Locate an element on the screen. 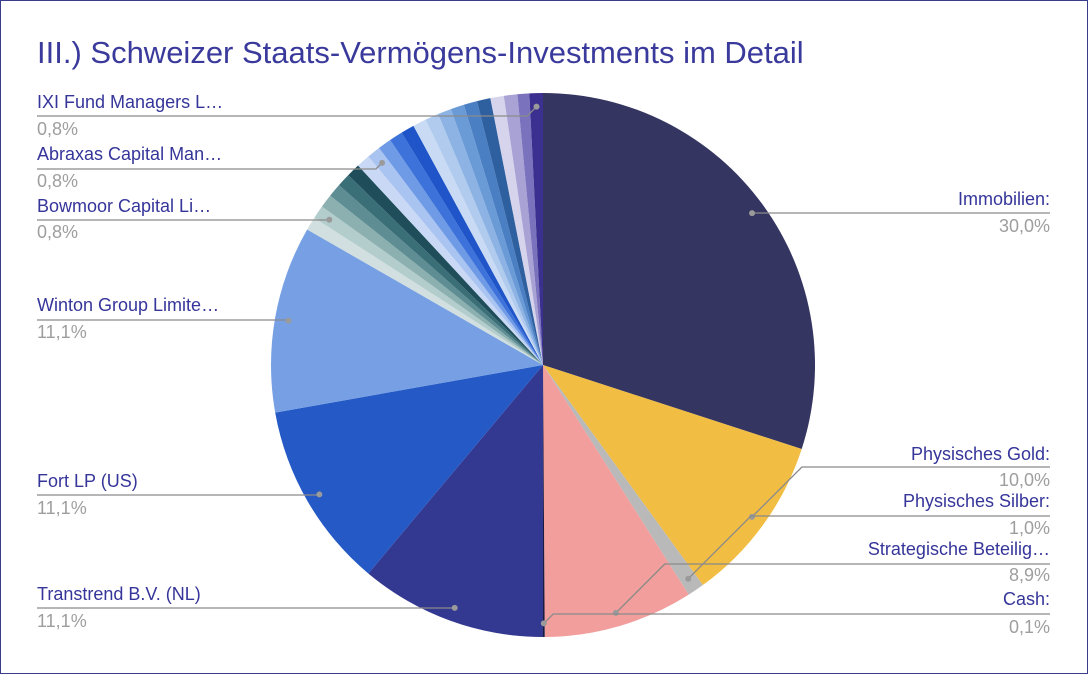 This screenshot has height=674, width=1088. slice-value-label: 30,0% is located at coordinates (1024, 226).